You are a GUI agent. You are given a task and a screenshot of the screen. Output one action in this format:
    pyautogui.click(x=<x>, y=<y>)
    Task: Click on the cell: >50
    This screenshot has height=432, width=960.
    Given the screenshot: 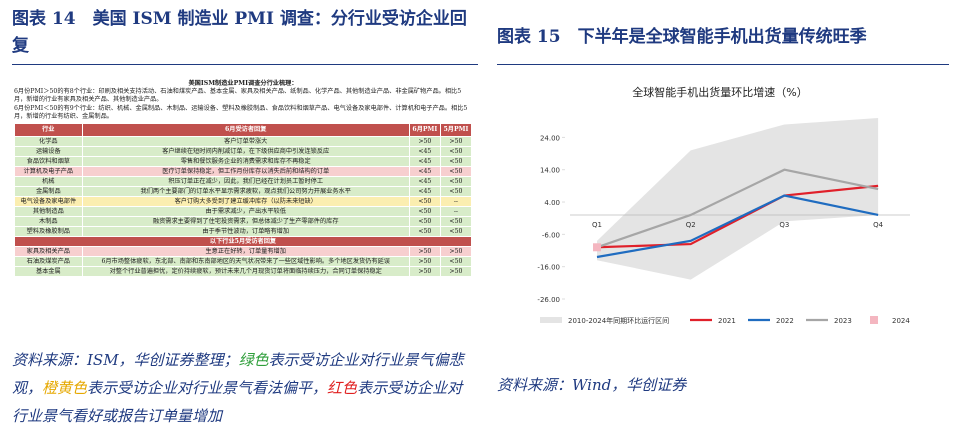 What is the action you would take?
    pyautogui.click(x=456, y=271)
    